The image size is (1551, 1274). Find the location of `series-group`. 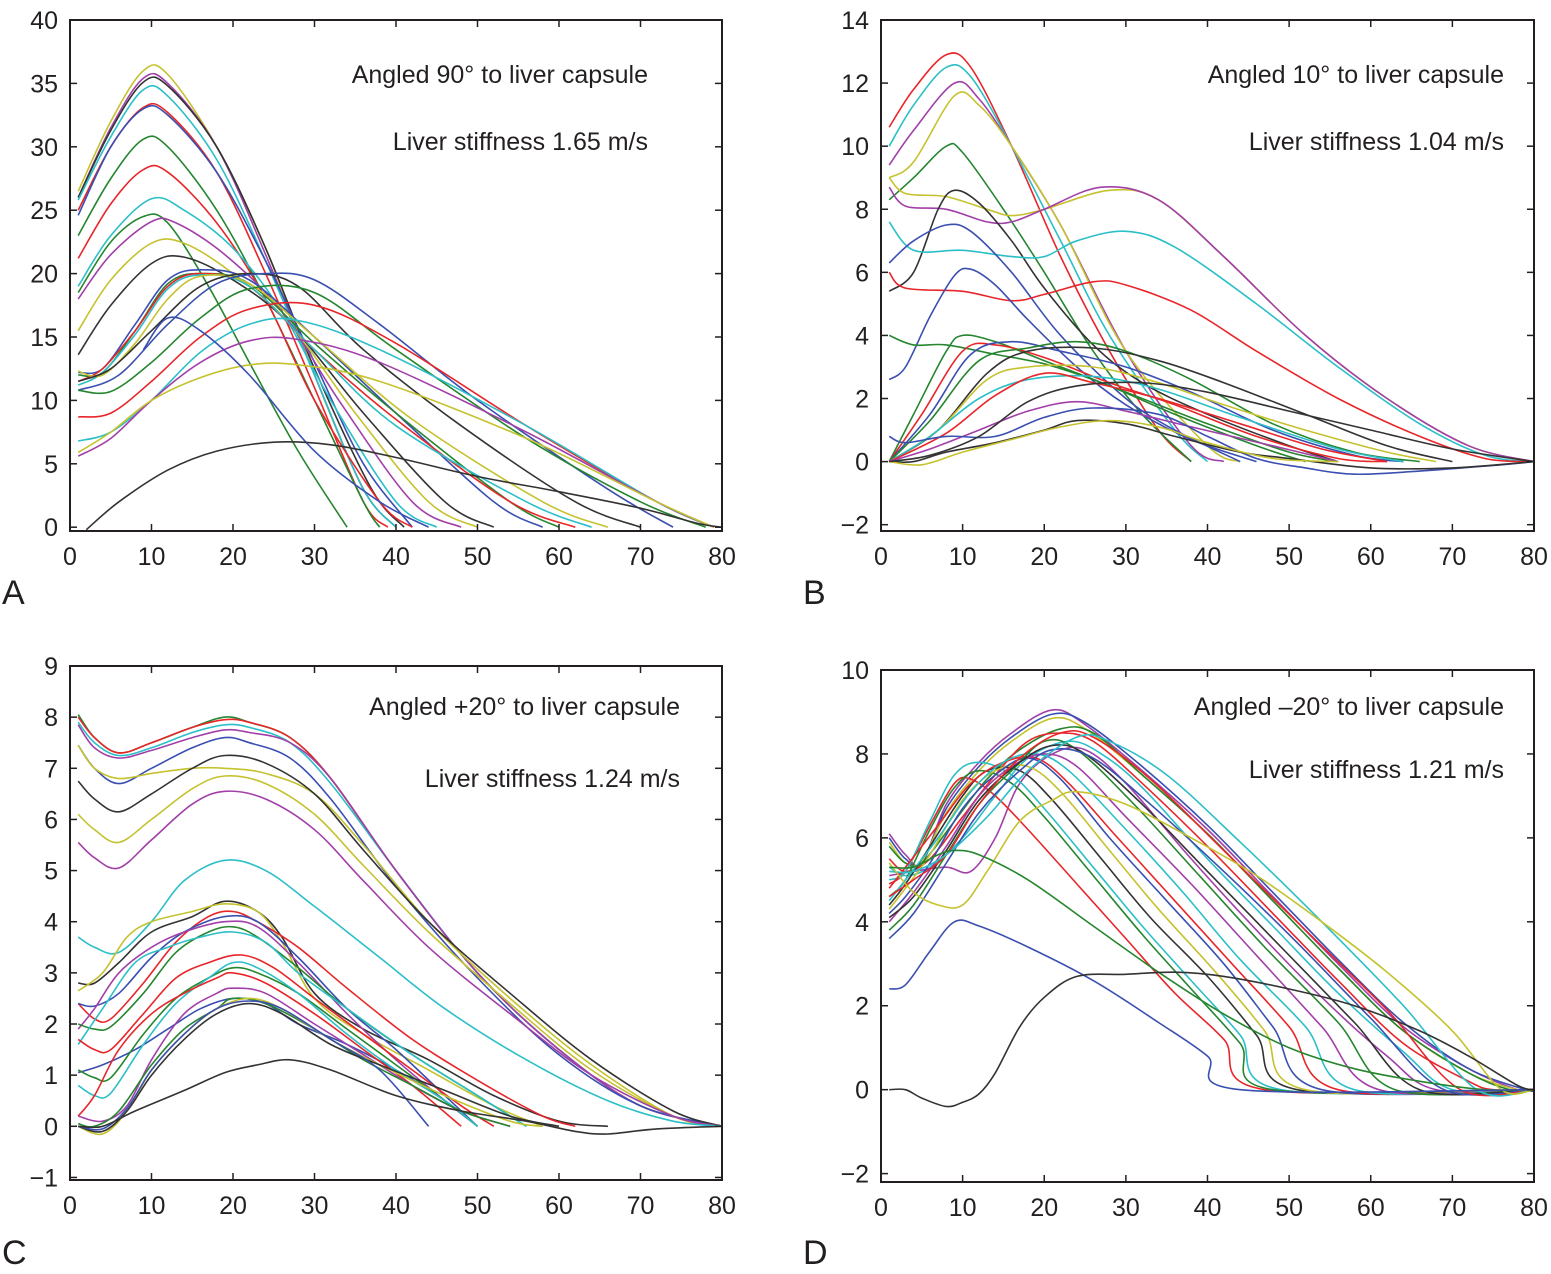

series-group is located at coordinates (1211, 264).